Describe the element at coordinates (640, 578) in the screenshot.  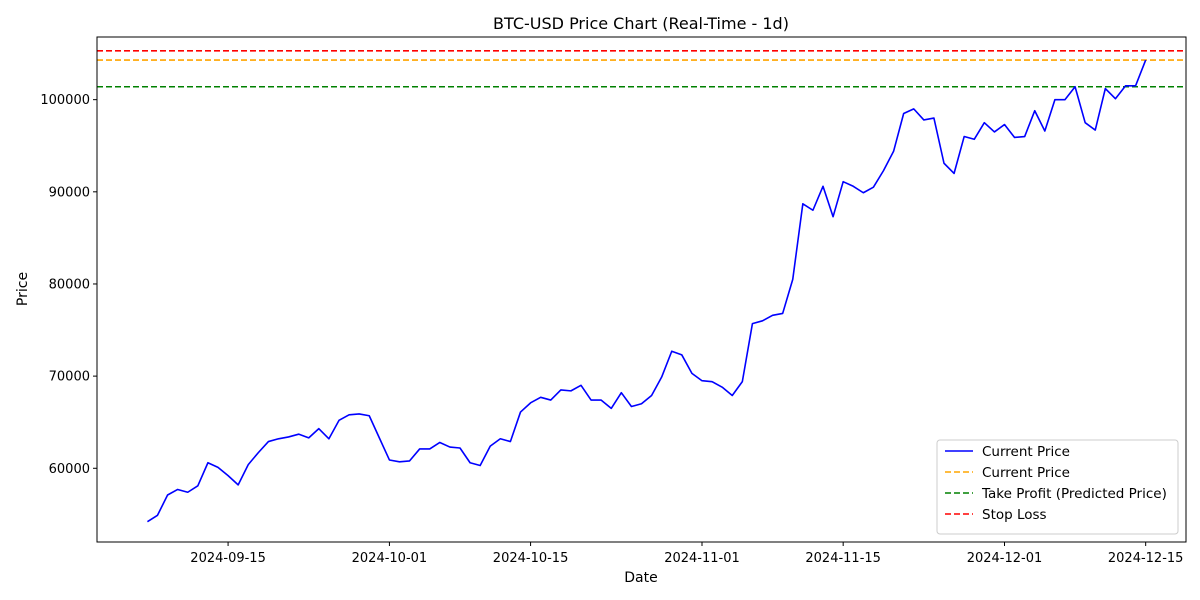
I see `x-axis-label: Date` at that location.